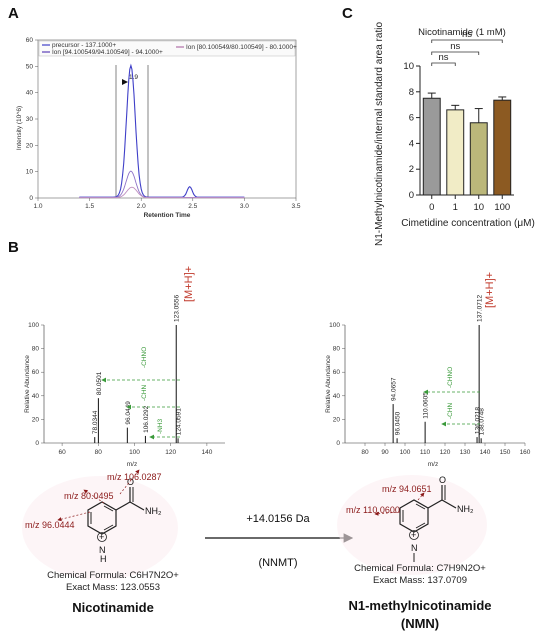  Describe the element at coordinates (134, 452) in the screenshot. I see `spectrum-left-x-tick-label: 100` at that location.